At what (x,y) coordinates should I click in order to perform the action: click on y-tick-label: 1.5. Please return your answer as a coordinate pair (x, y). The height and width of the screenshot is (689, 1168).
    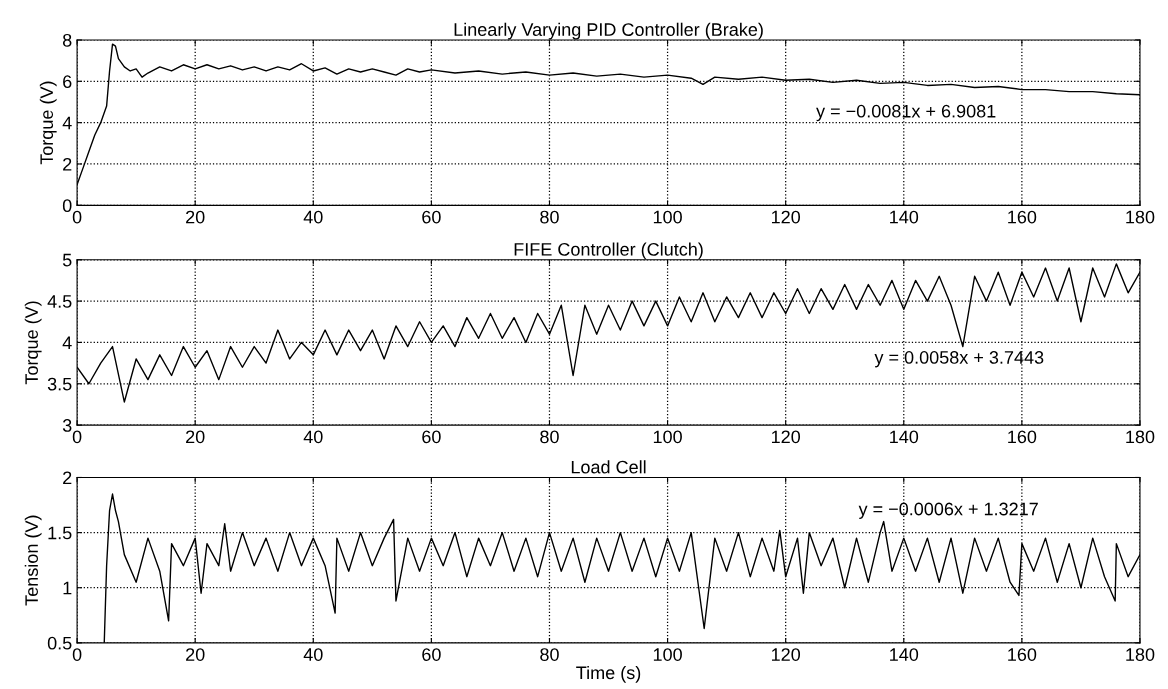
    Looking at the image, I should click on (60, 533).